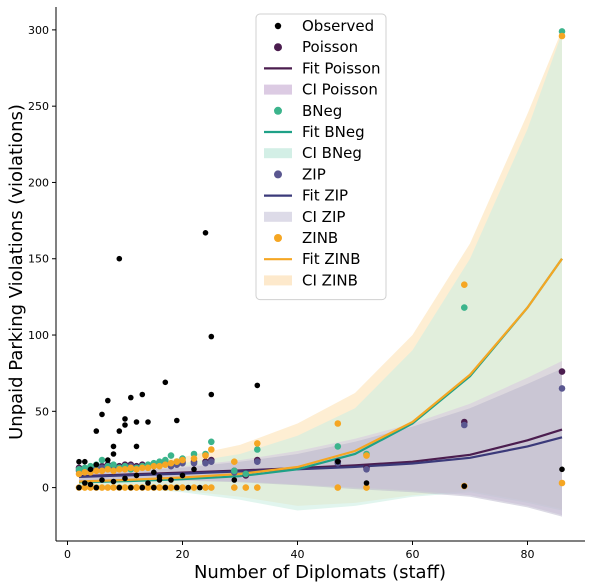  Describe the element at coordinates (42, 411) in the screenshot. I see `y-tick-label: 50` at that location.